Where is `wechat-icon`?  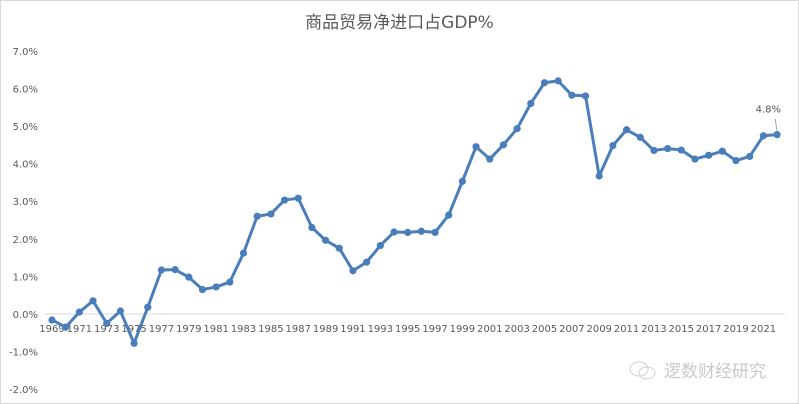 wechat-icon is located at coordinates (642, 370).